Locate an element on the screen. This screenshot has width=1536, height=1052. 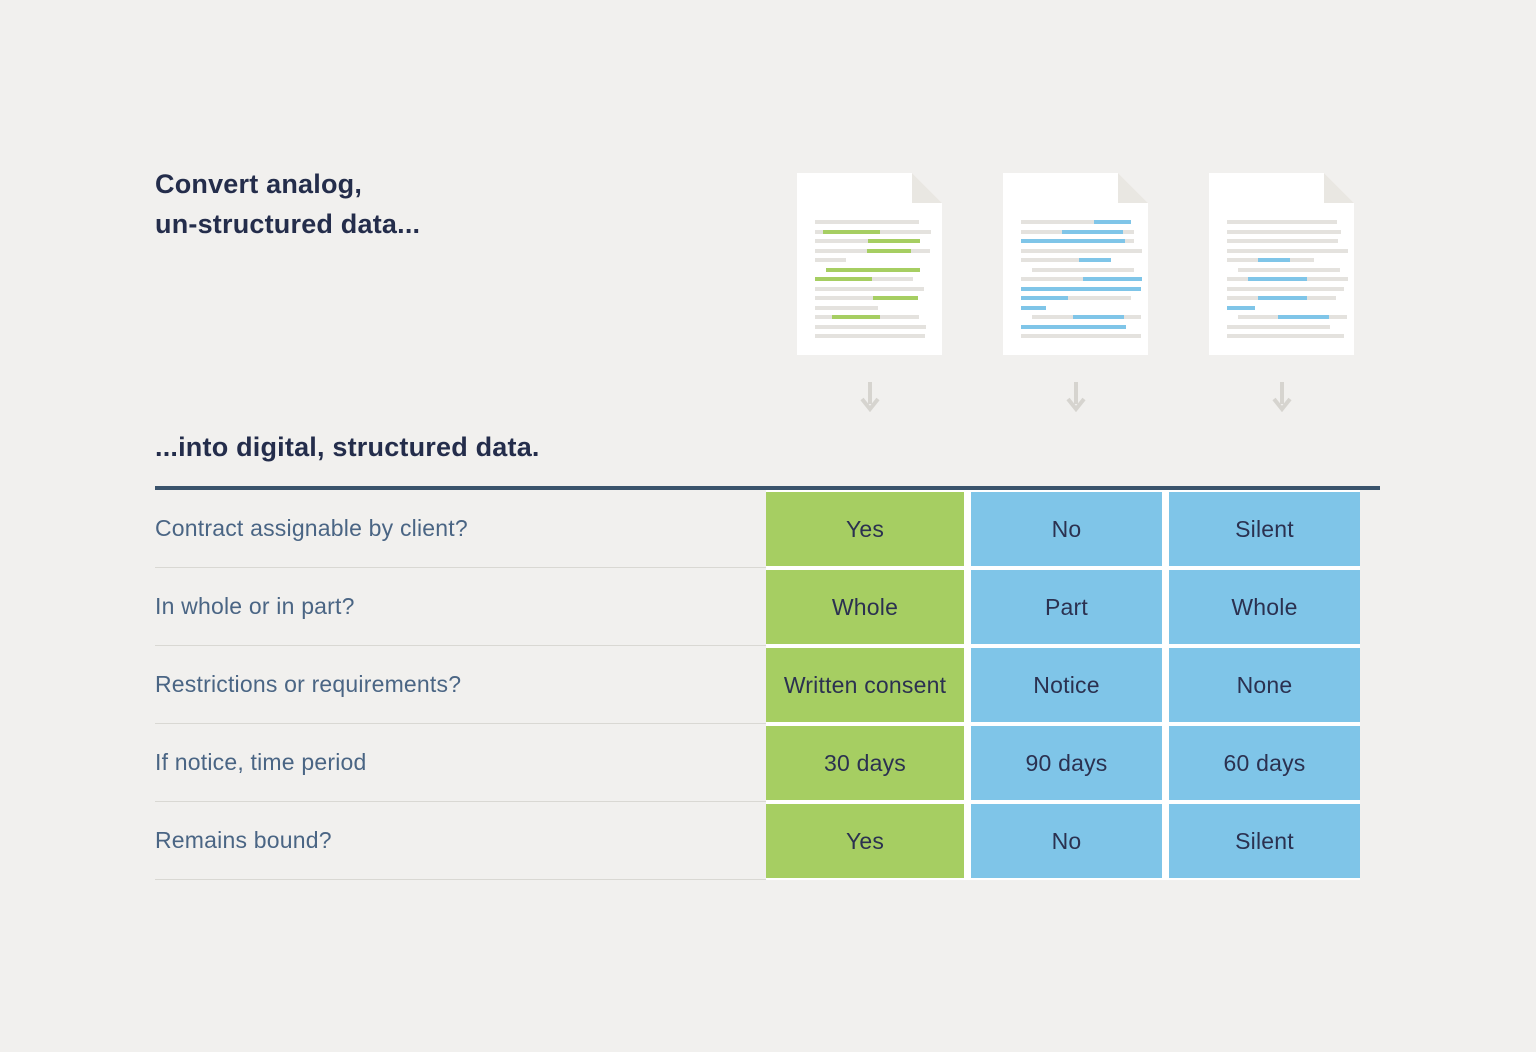
table-cell: Part is located at coordinates (1063, 607).